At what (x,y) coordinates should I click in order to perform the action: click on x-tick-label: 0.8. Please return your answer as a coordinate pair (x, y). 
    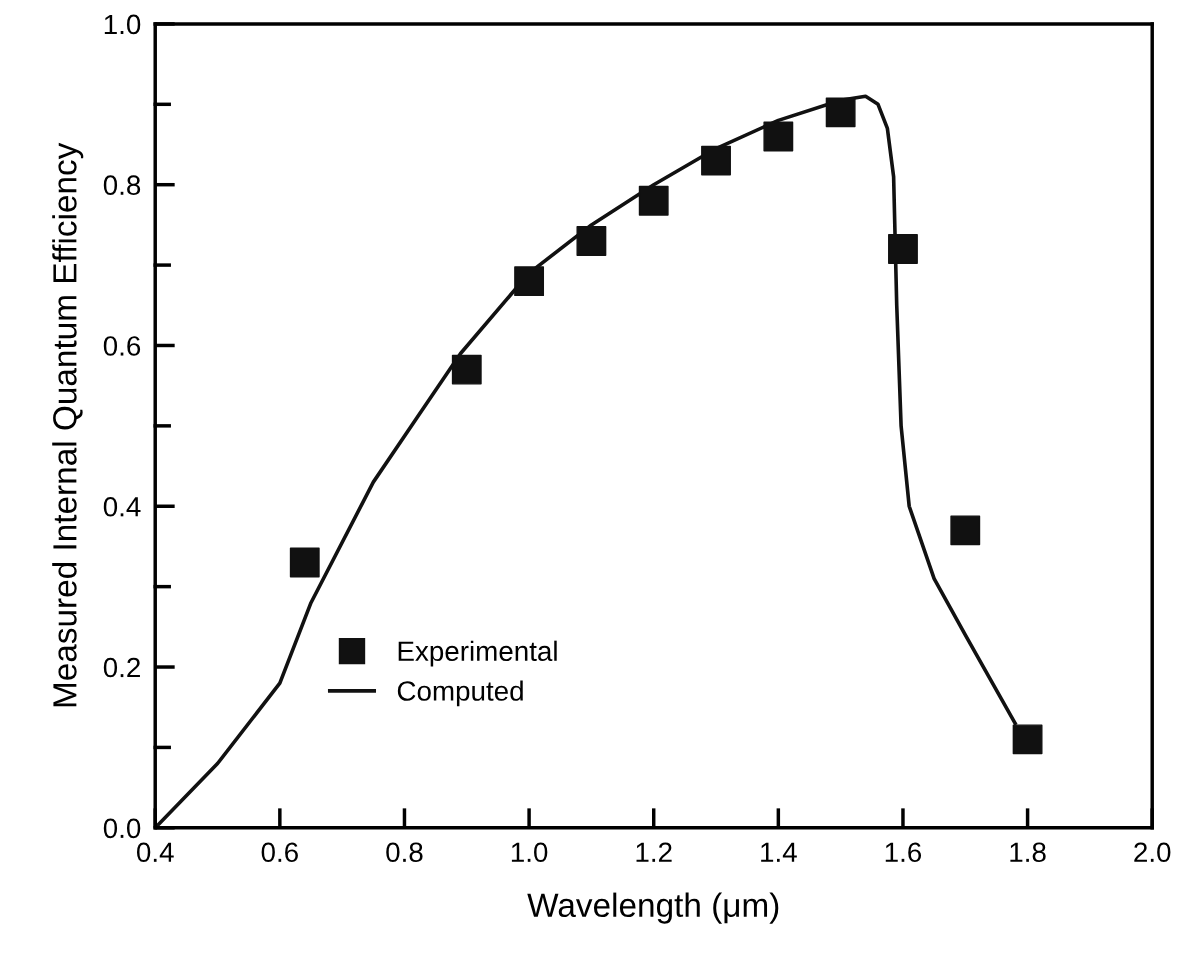
    Looking at the image, I should click on (404, 852).